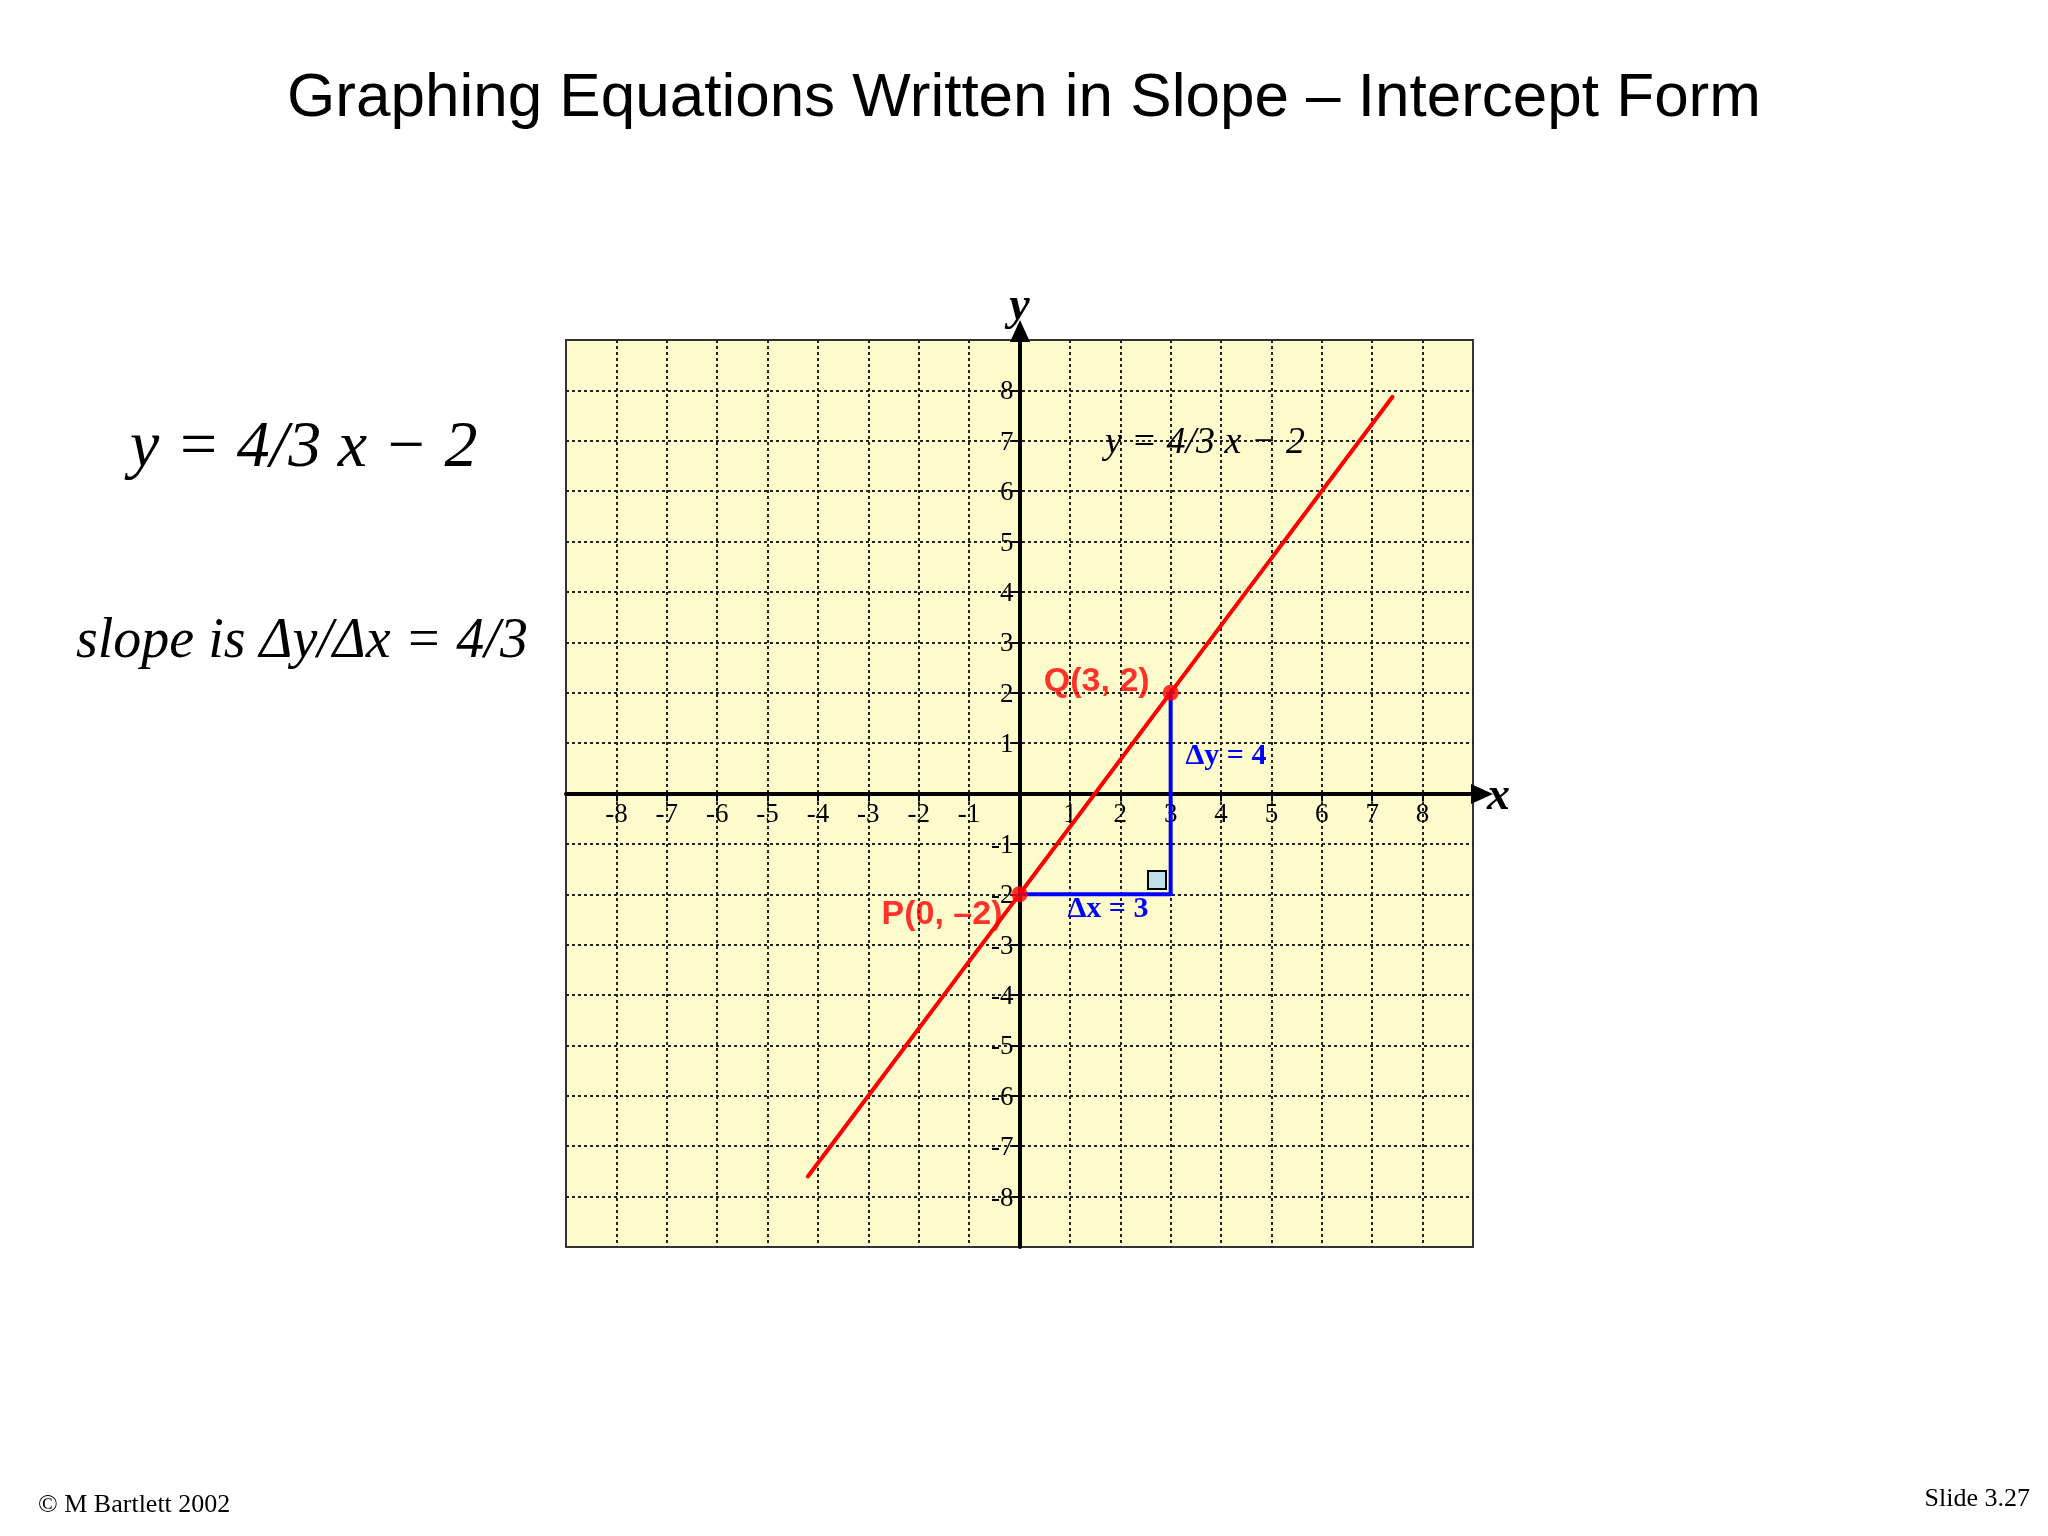  Describe the element at coordinates (302, 638) in the screenshot. I see `text: slope is Δy/Δx = 4/3` at that location.